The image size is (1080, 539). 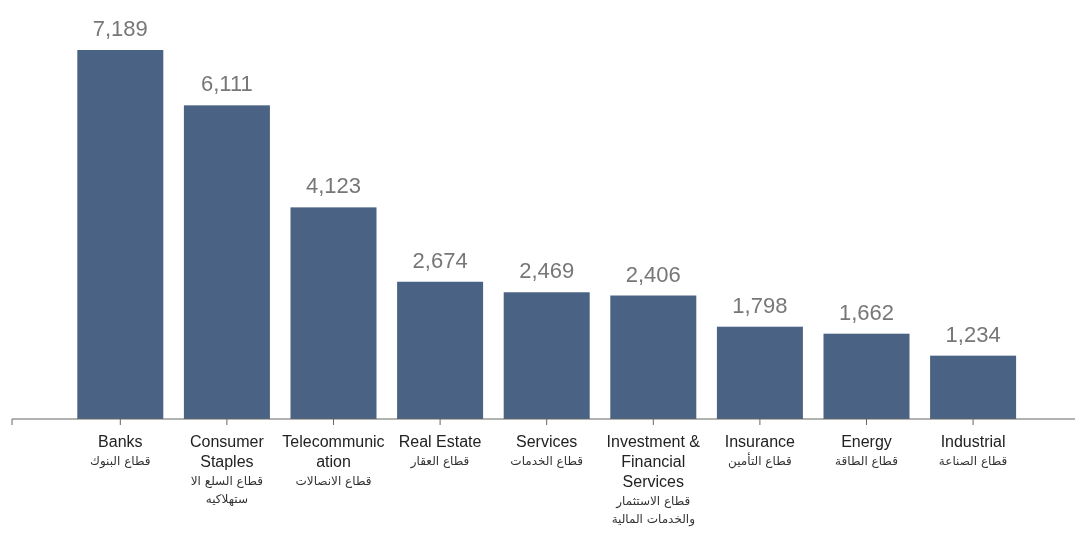 I want to click on data-label: 4,123, so click(x=333, y=186).